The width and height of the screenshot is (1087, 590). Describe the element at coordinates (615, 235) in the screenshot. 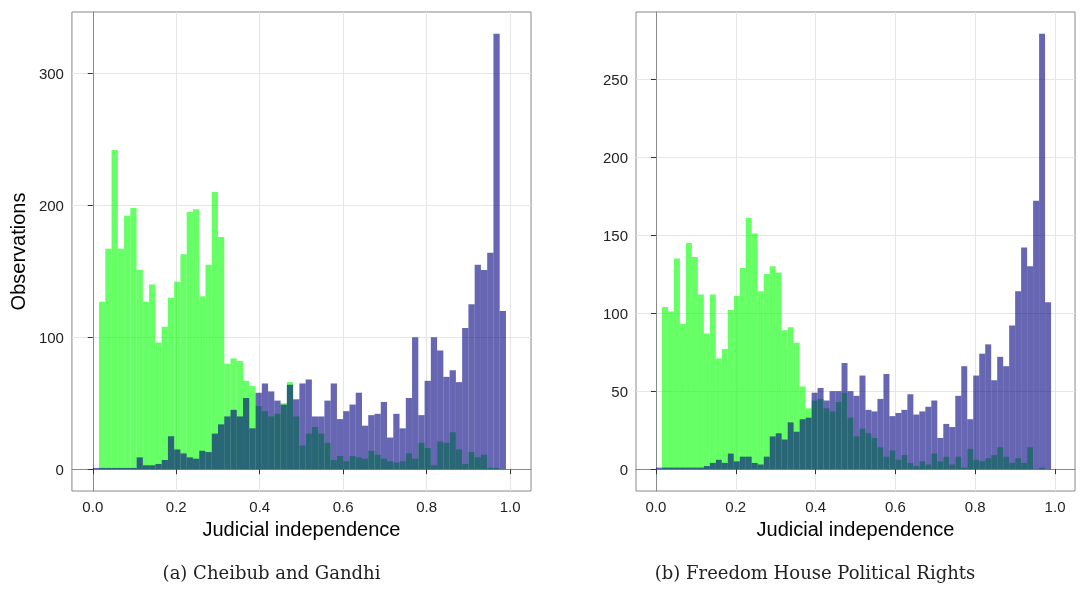

I see `y-tick-label: 150` at that location.